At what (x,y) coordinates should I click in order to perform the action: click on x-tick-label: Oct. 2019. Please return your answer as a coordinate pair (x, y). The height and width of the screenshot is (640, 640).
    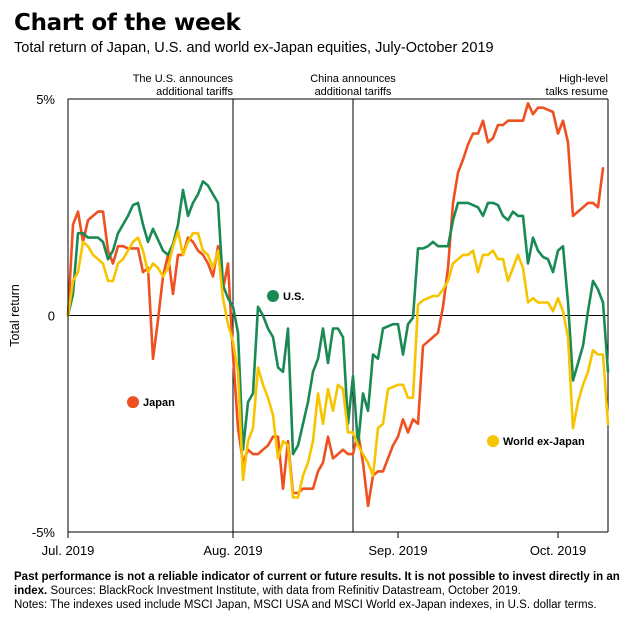
    Looking at the image, I should click on (558, 550).